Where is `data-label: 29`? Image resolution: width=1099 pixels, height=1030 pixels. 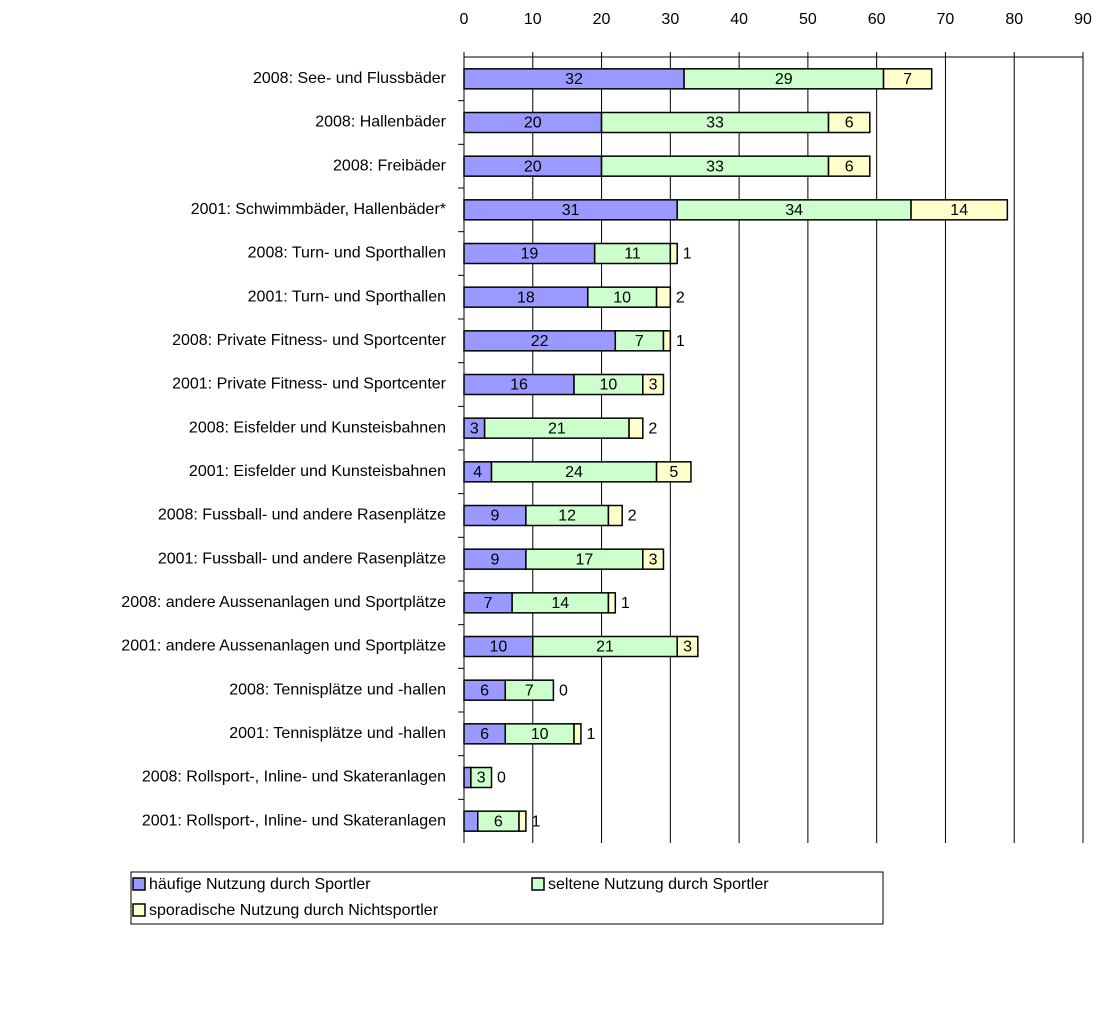
data-label: 29 is located at coordinates (784, 79).